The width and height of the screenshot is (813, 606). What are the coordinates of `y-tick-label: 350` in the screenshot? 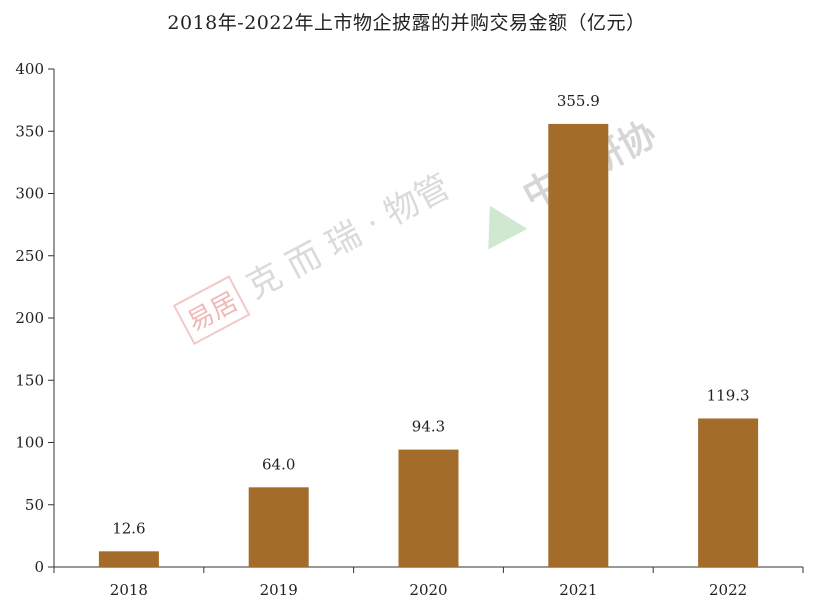 It's located at (29, 131).